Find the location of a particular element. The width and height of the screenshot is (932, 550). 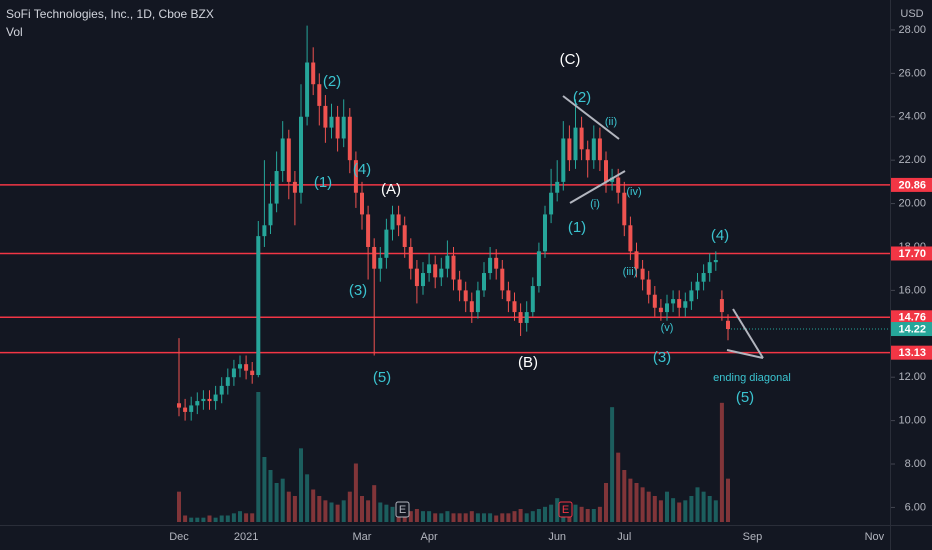

x-tick-label: Apr is located at coordinates (429, 537).